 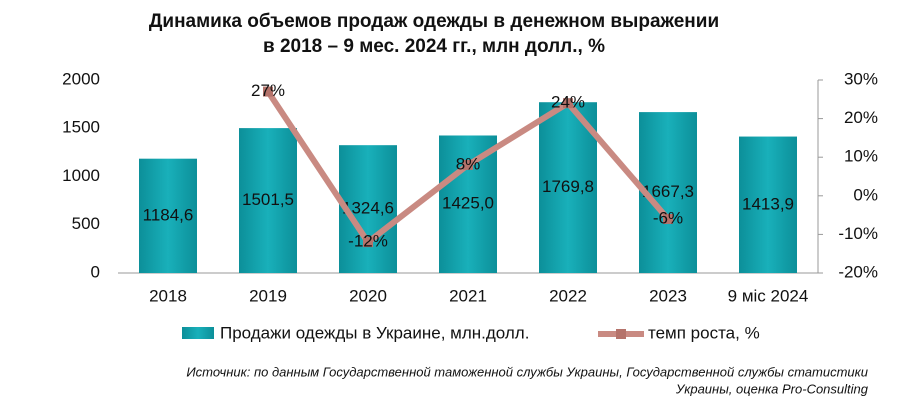 What do you see at coordinates (861, 78) in the screenshot?
I see `y2-tick-label: 30%` at bounding box center [861, 78].